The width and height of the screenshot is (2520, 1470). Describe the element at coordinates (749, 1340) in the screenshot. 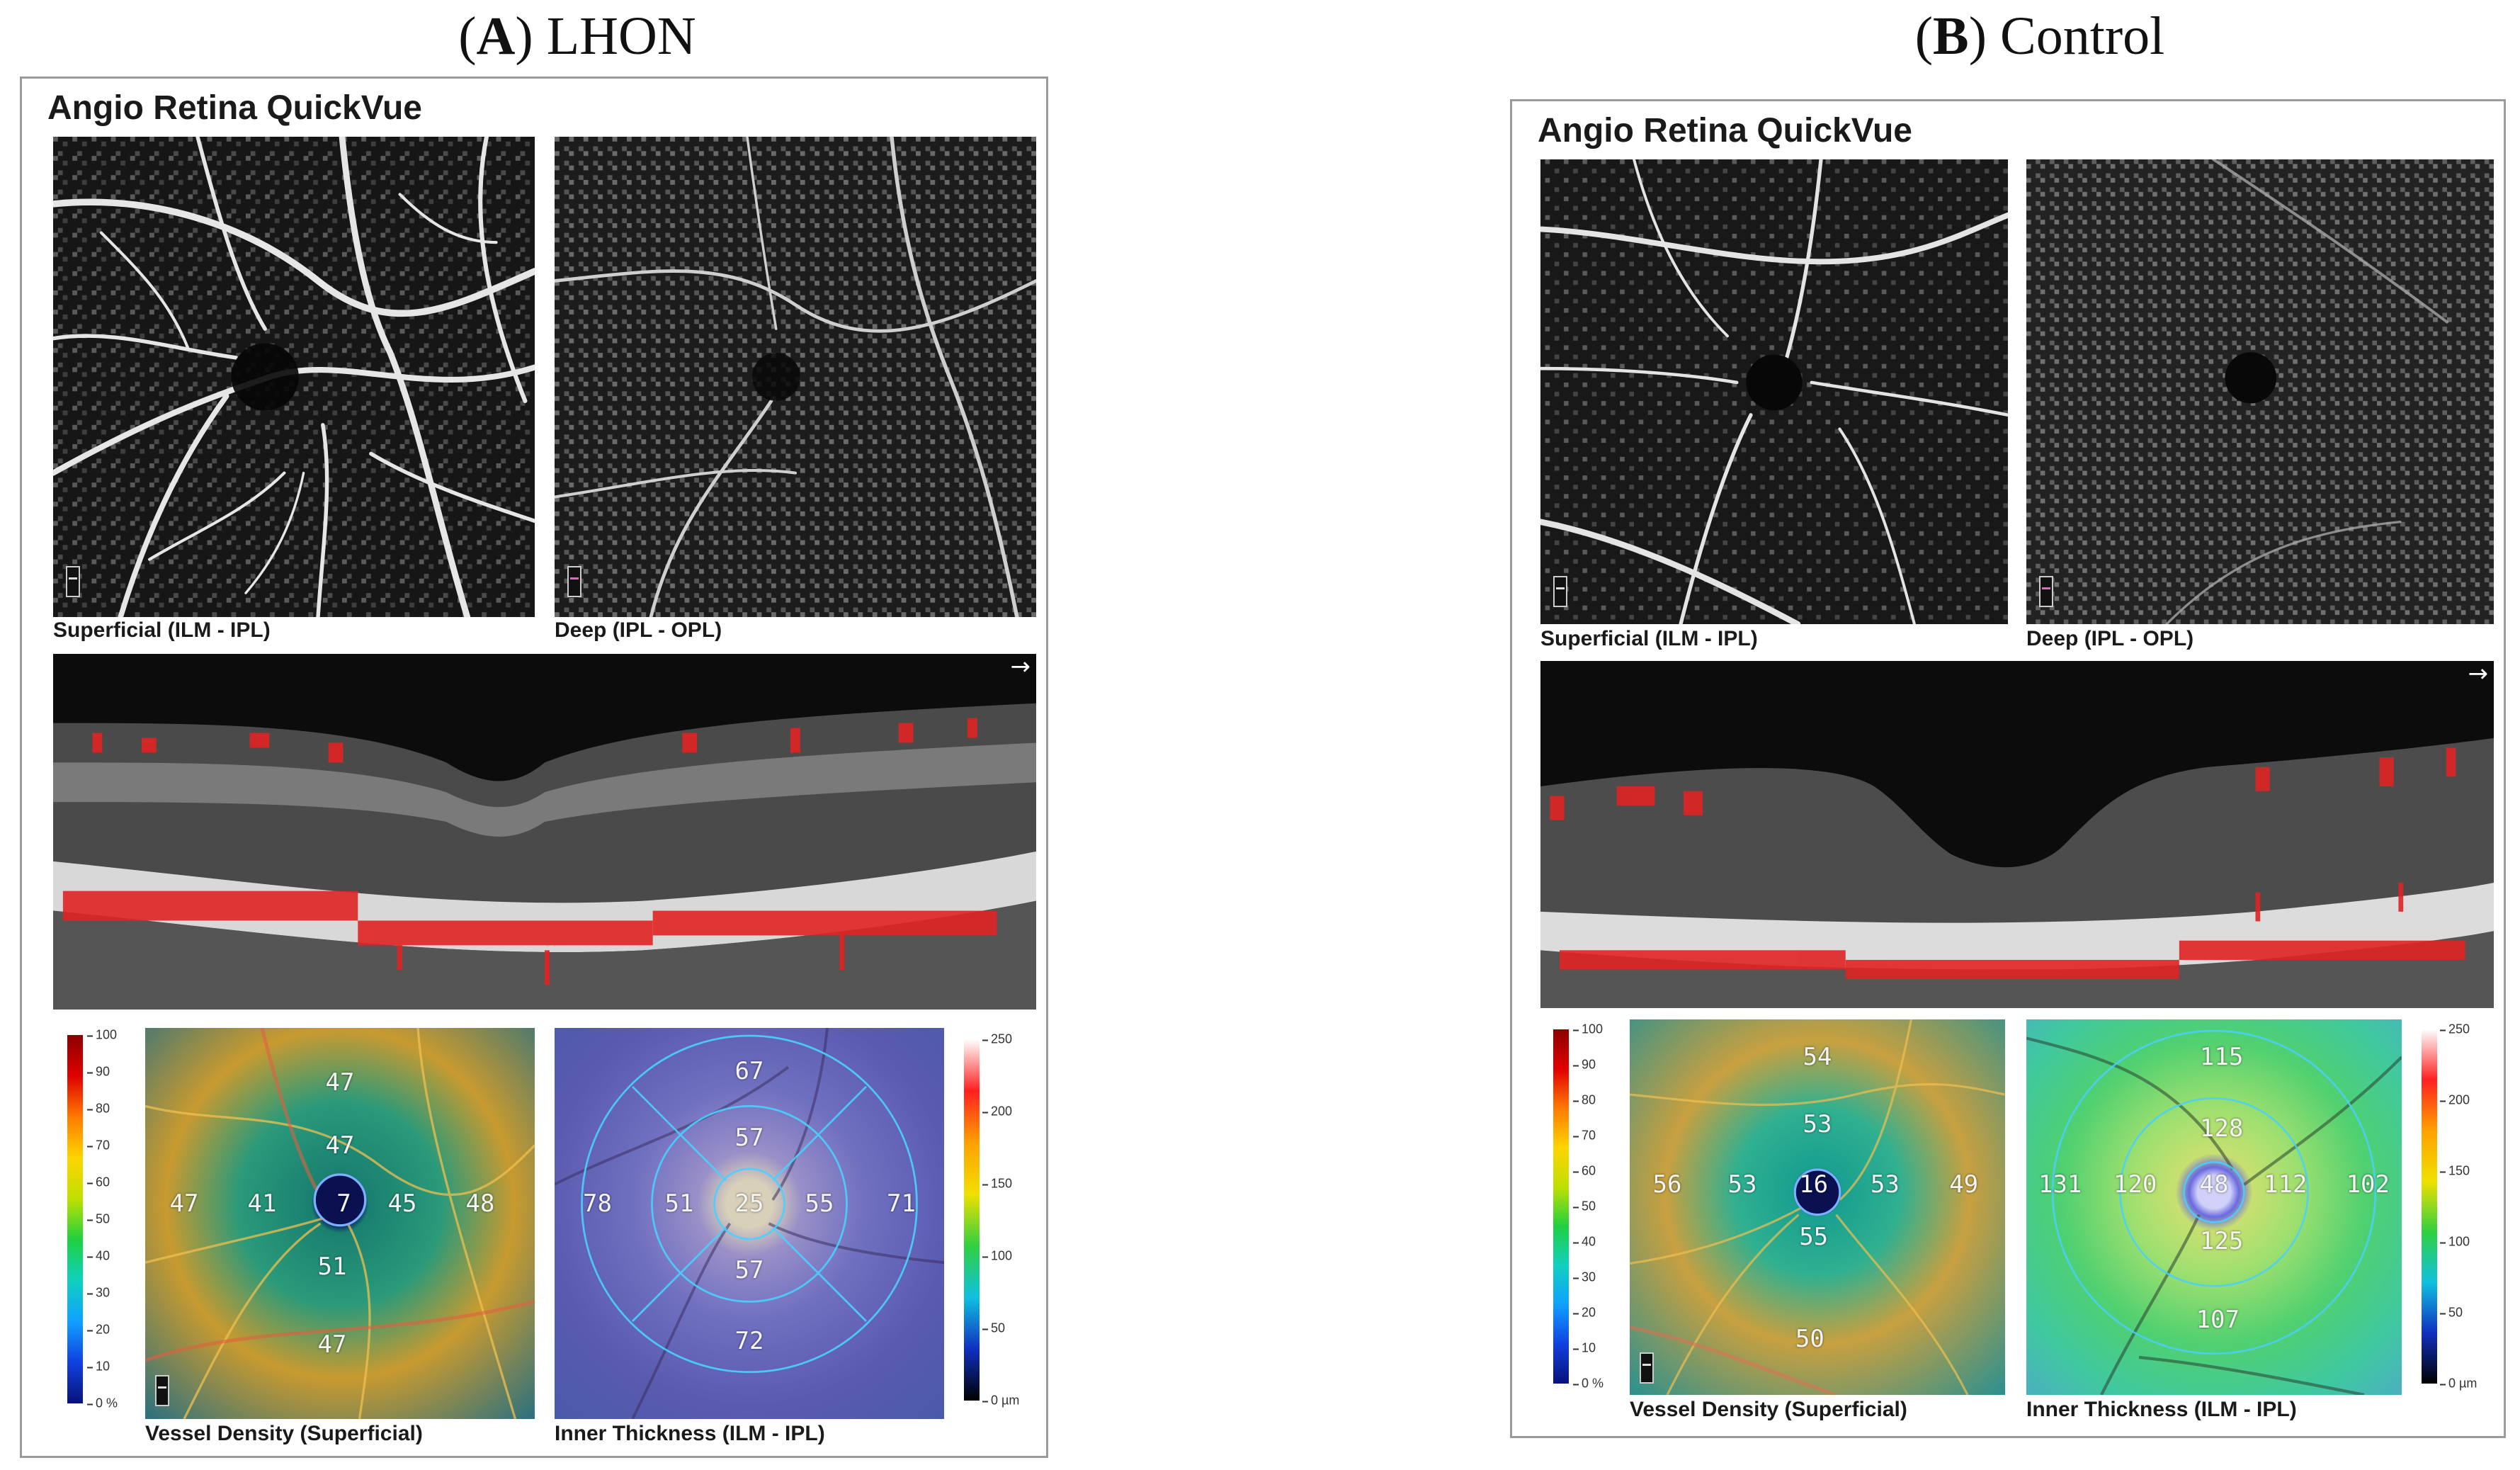

I see `thickness-value-inferior-outer: 72` at that location.